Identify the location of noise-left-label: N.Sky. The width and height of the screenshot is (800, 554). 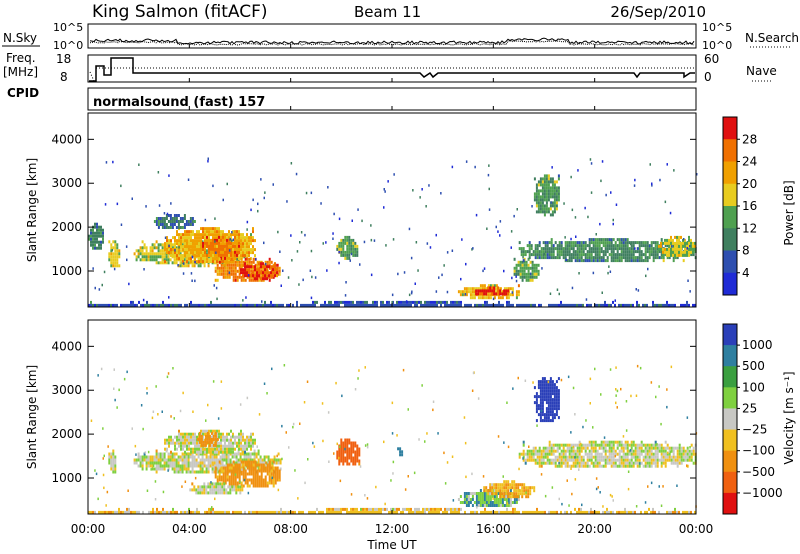
(20, 38).